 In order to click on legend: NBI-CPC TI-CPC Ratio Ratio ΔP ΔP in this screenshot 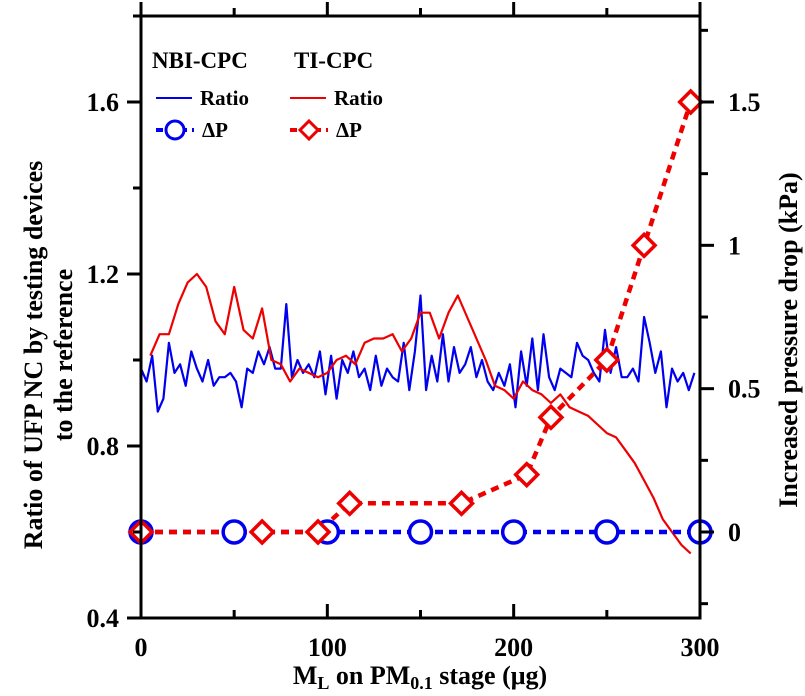, I will do `click(267, 95)`.